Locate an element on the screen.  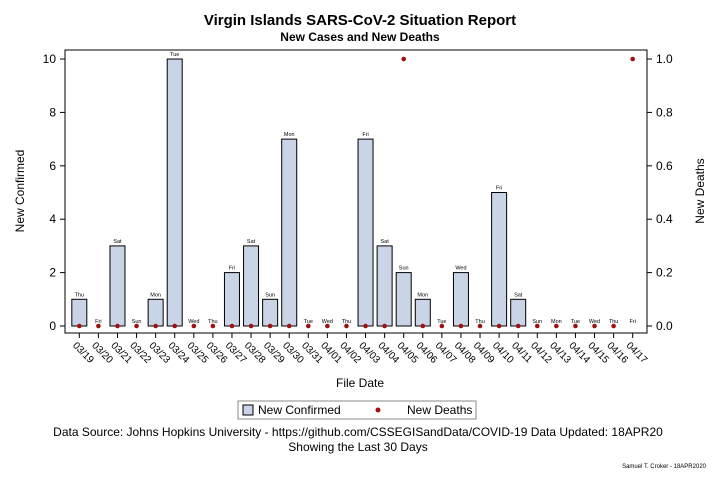
y-axis-right: 0.0 0.2 0.4 0.6 0.8 1.0 is located at coordinates (660, 192).